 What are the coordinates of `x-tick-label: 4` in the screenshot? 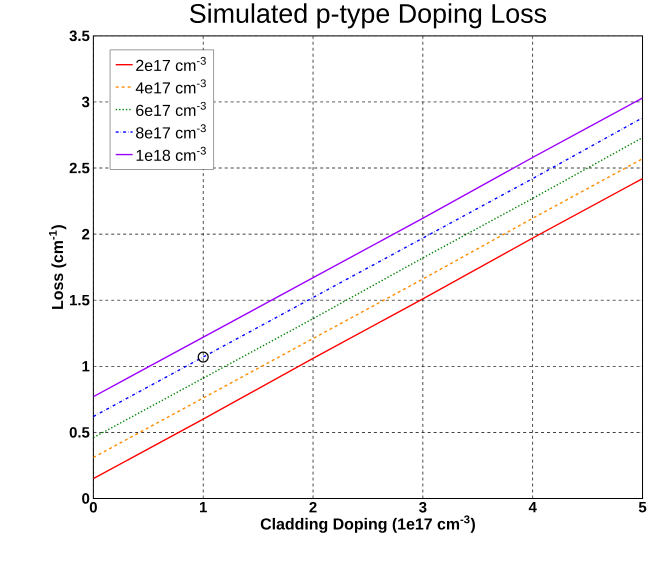 It's located at (532, 507).